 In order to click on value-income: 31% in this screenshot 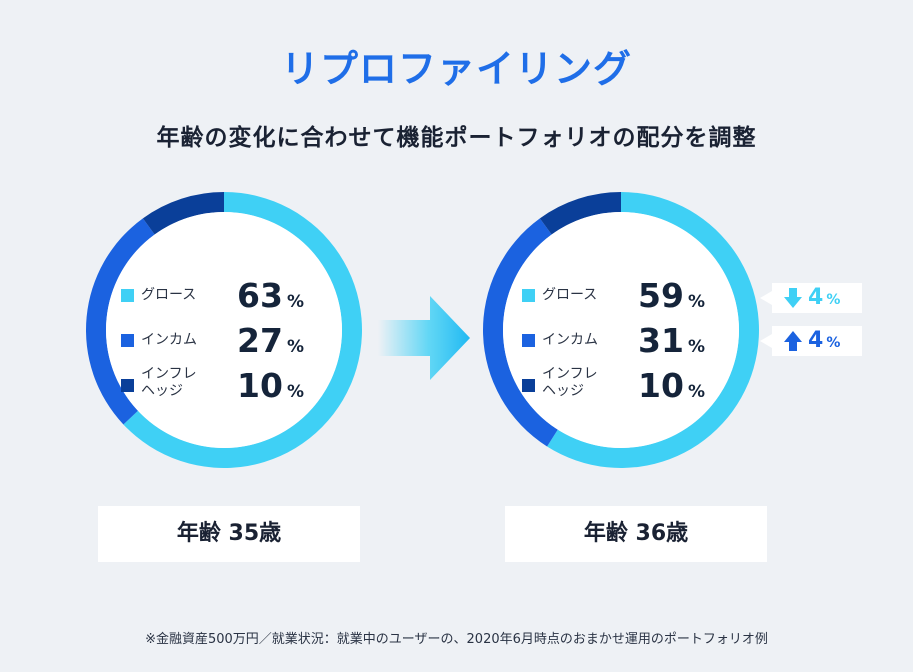, I will do `click(671, 340)`.